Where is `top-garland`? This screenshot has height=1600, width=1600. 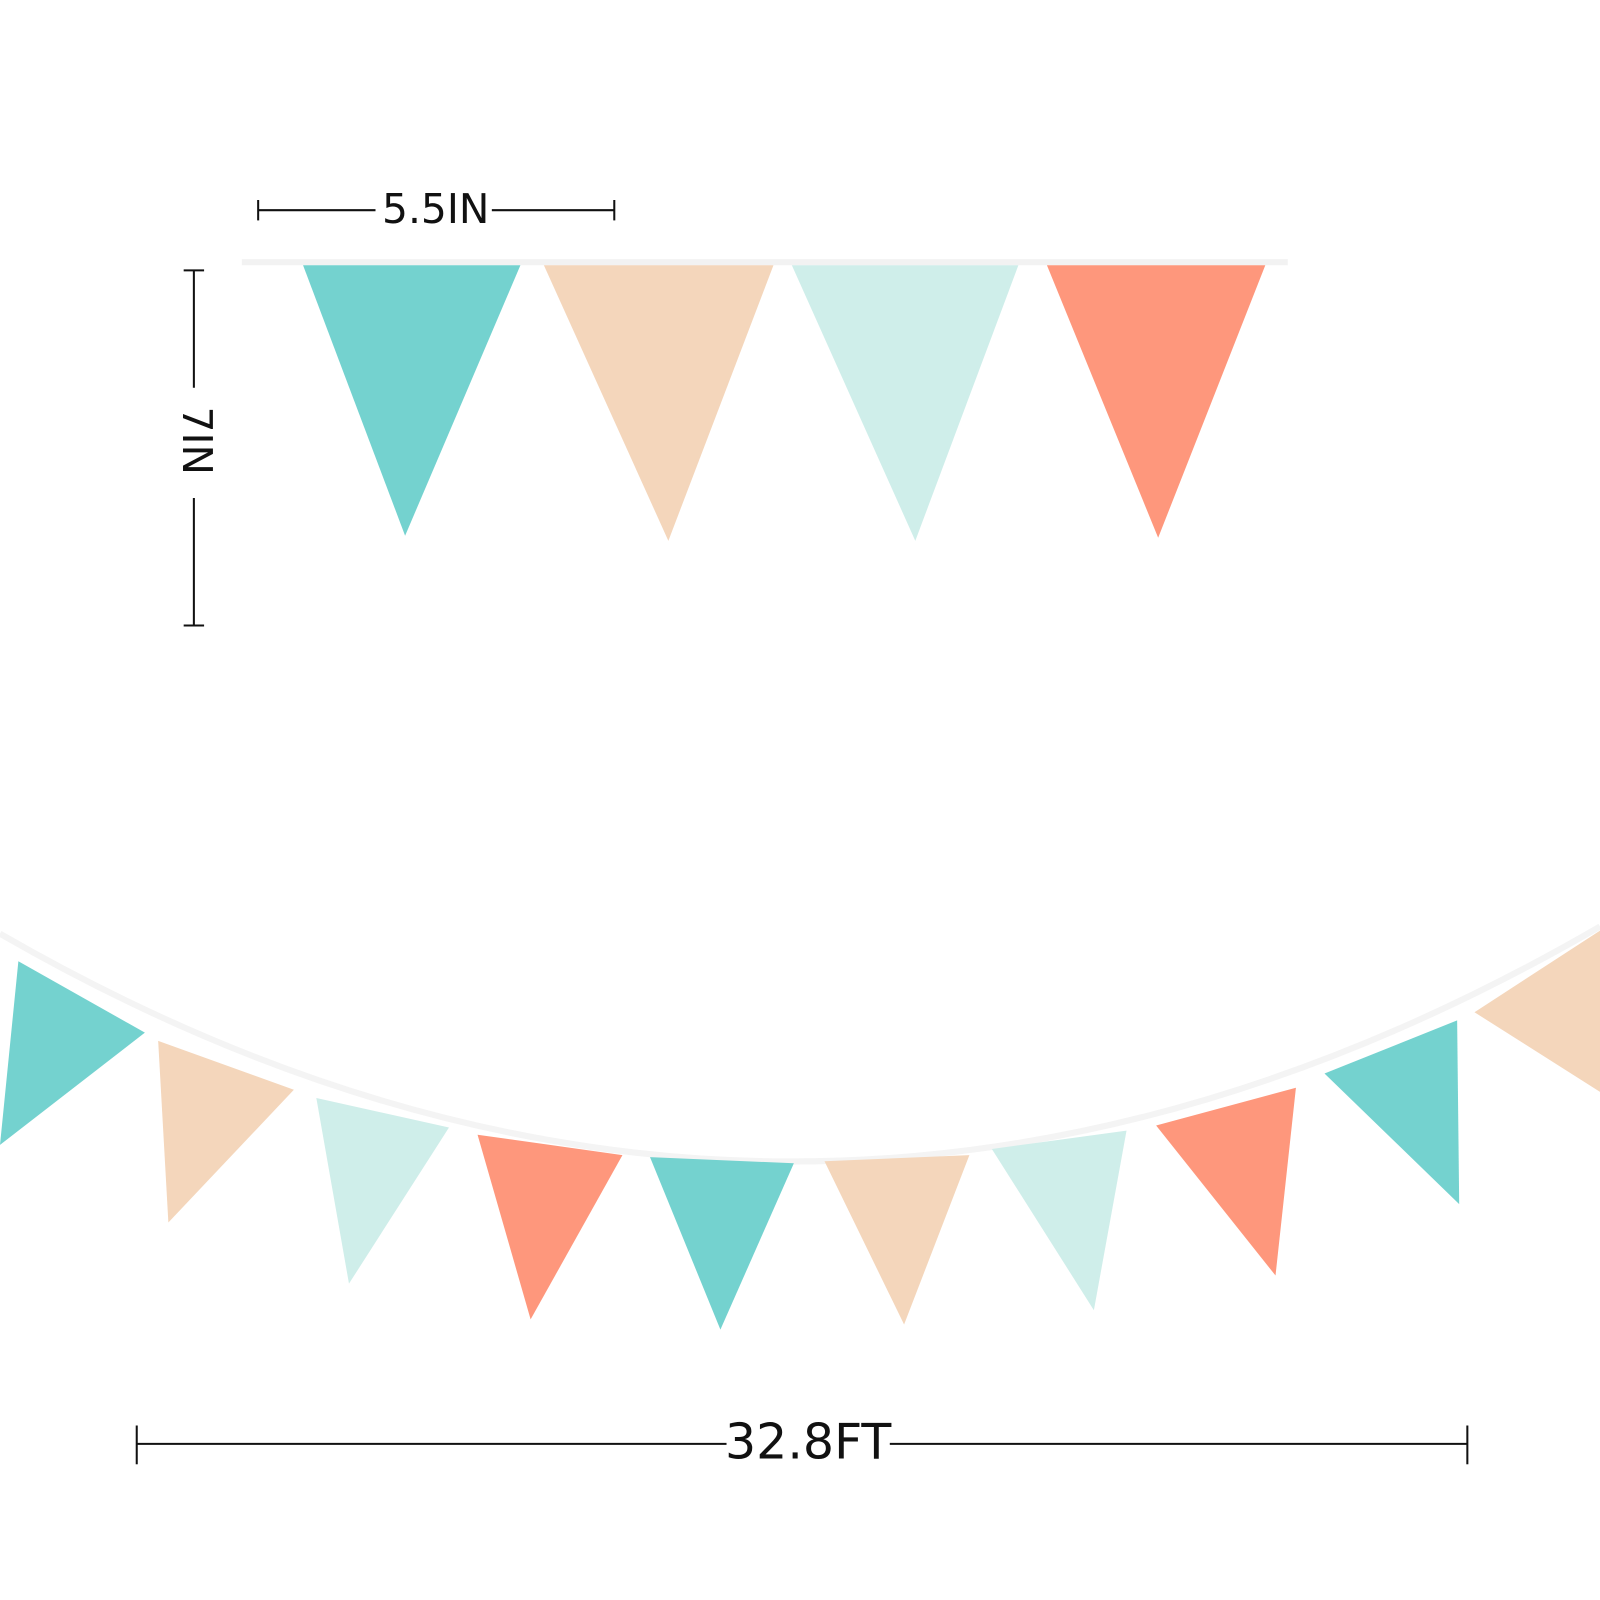
top-garland is located at coordinates (764, 400).